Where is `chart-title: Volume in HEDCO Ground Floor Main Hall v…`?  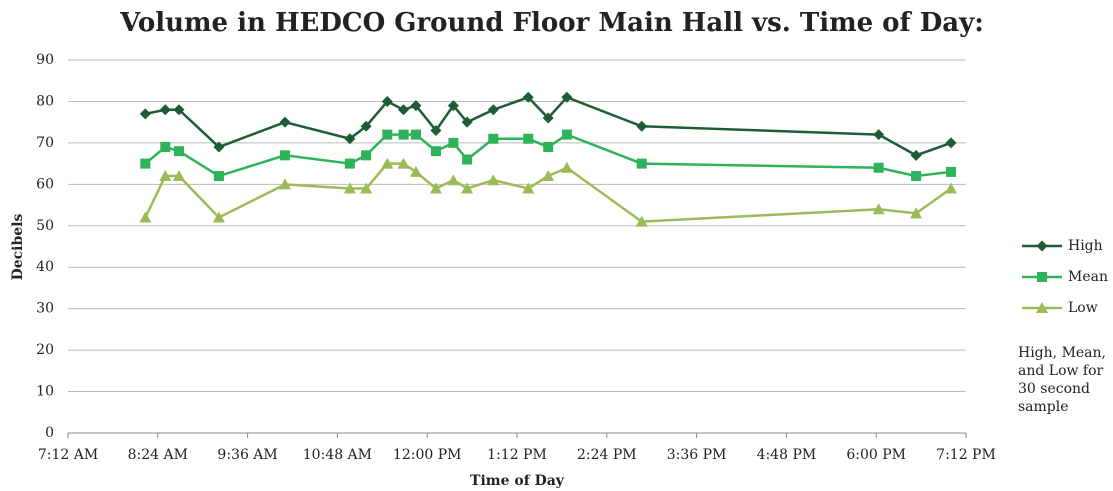
chart-title: Volume in HEDCO Ground Floor Main Hall v… is located at coordinates (551, 23).